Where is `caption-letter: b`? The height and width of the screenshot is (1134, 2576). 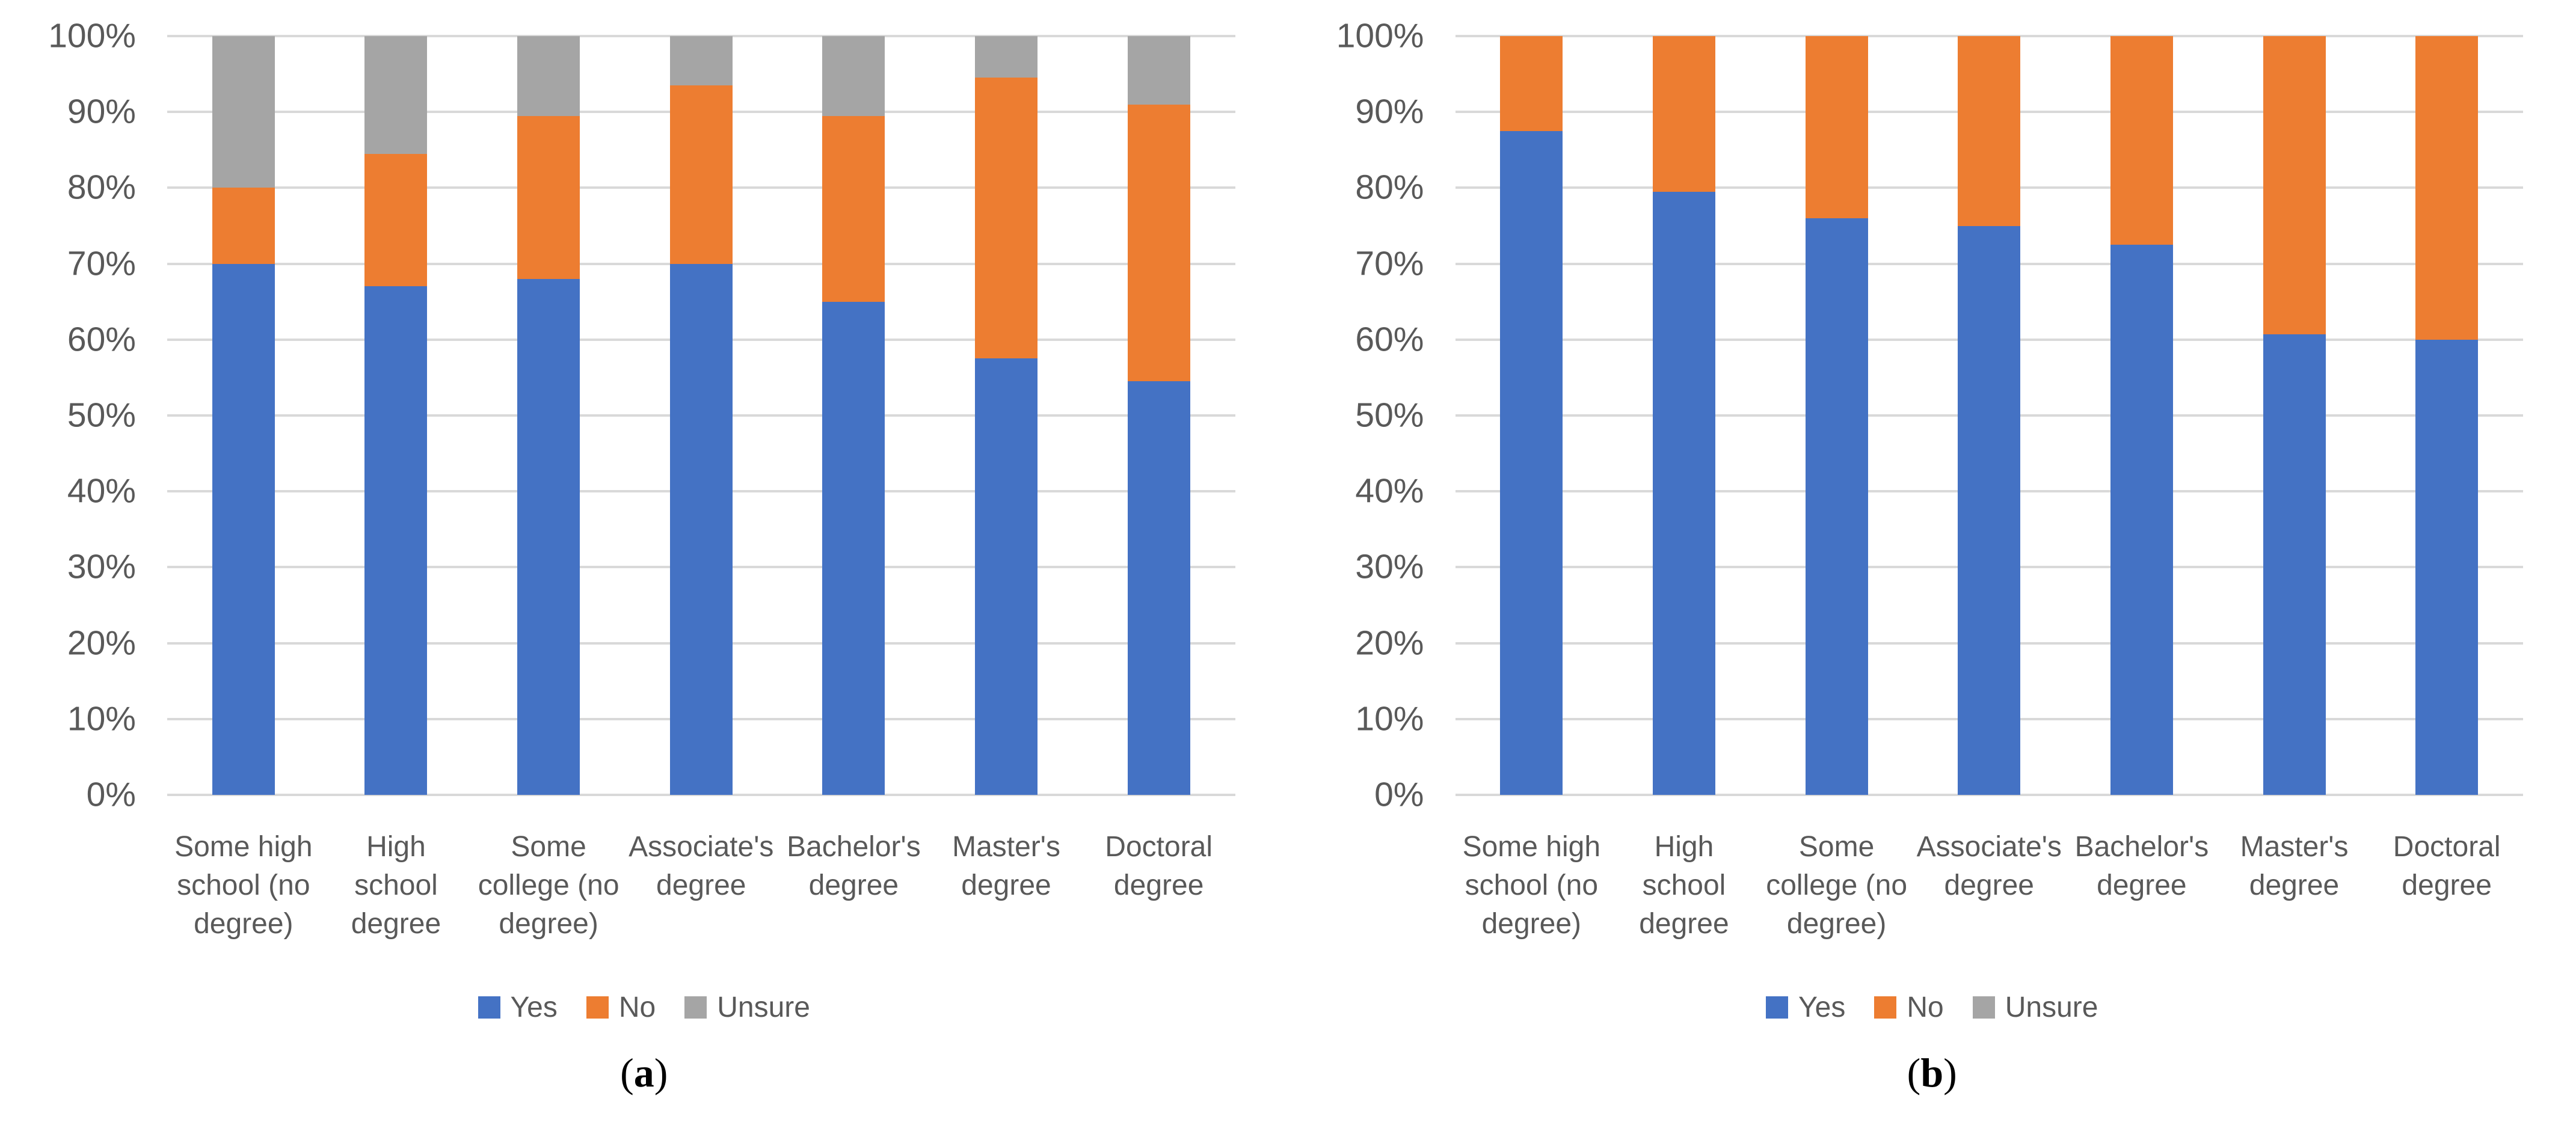 caption-letter: b is located at coordinates (1932, 1073).